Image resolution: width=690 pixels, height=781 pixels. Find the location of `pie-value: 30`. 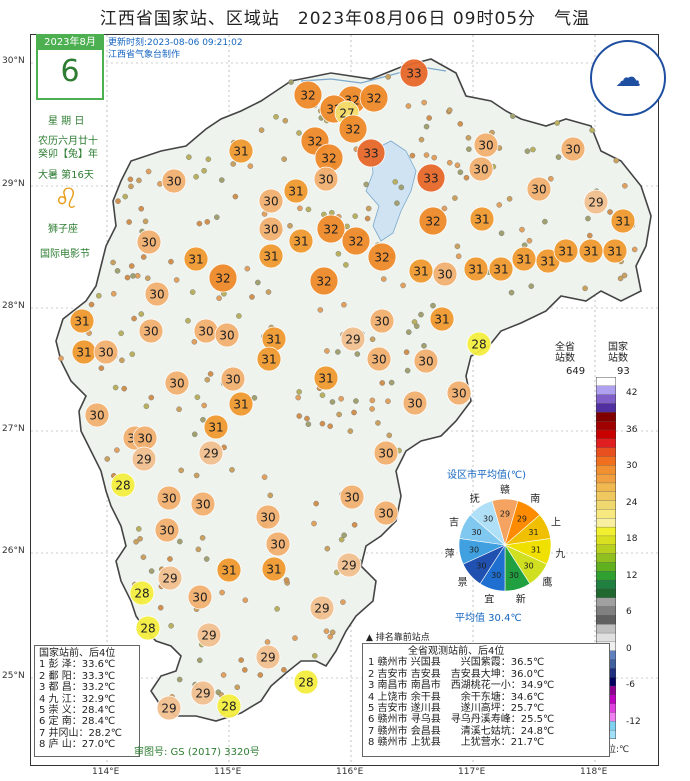

pie-value: 30 is located at coordinates (488, 519).